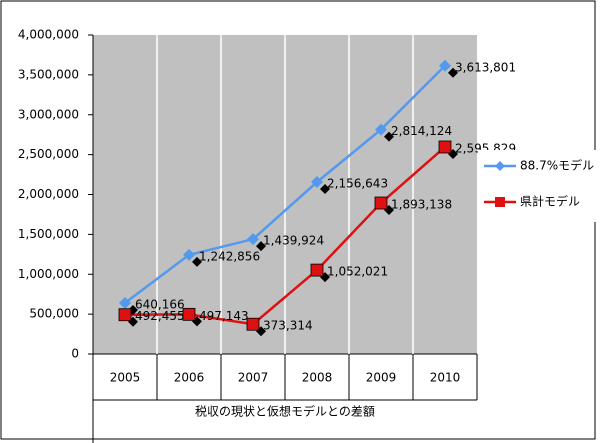 The height and width of the screenshot is (443, 600). Describe the element at coordinates (224, 316) in the screenshot. I see `data-label: 497,143` at that location.